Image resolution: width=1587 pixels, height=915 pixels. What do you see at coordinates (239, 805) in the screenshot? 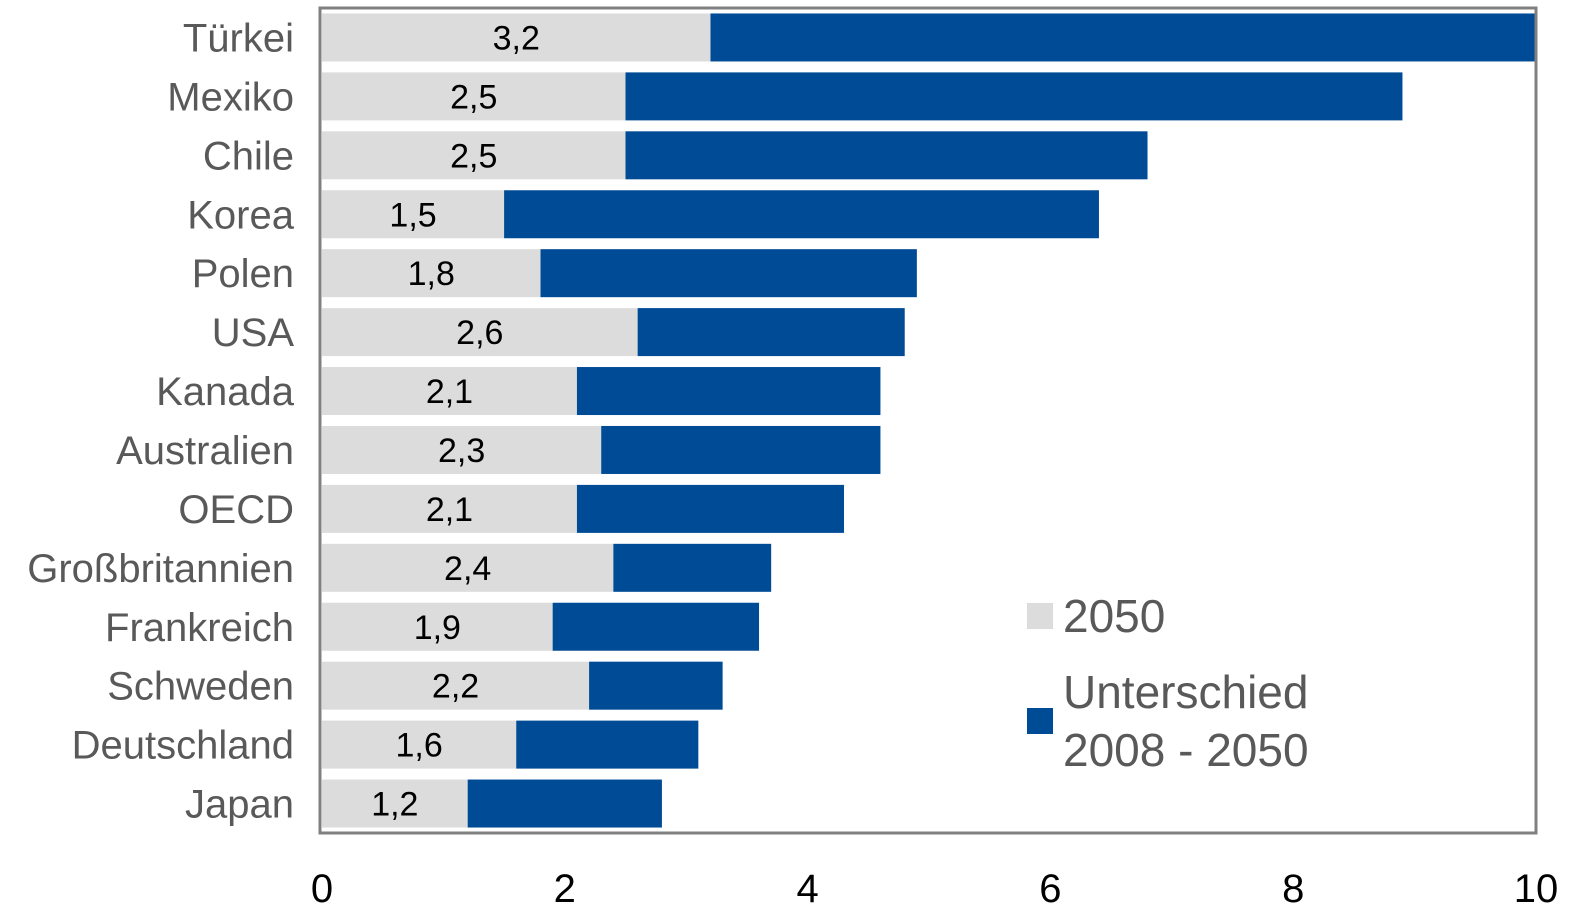
I see `category-label: Japan` at bounding box center [239, 805].